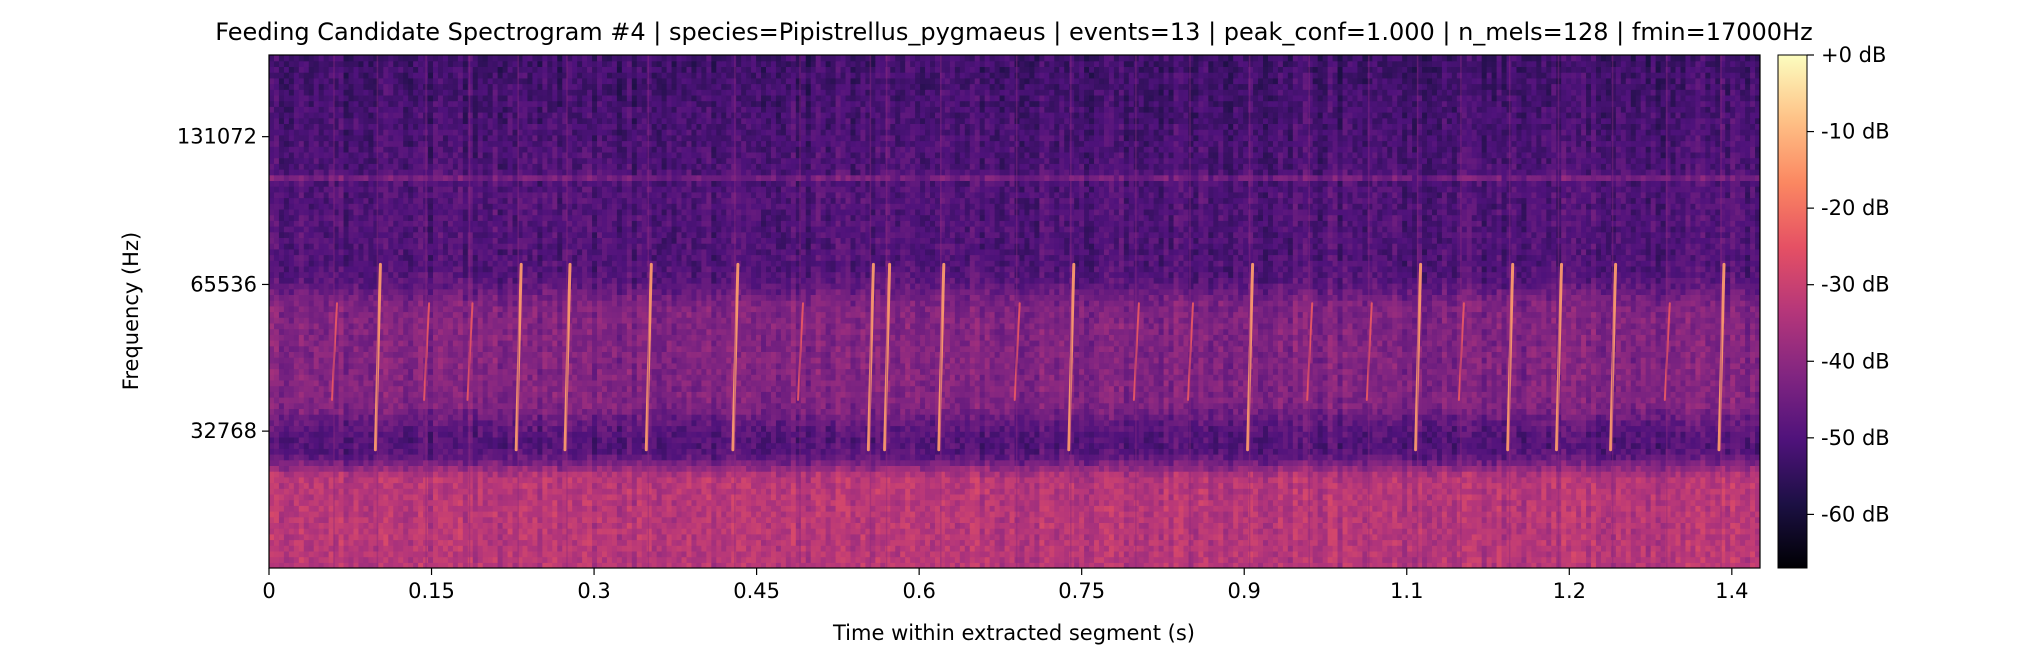  I want to click on colorbar-tick-label: -30 dB, so click(1855, 285).